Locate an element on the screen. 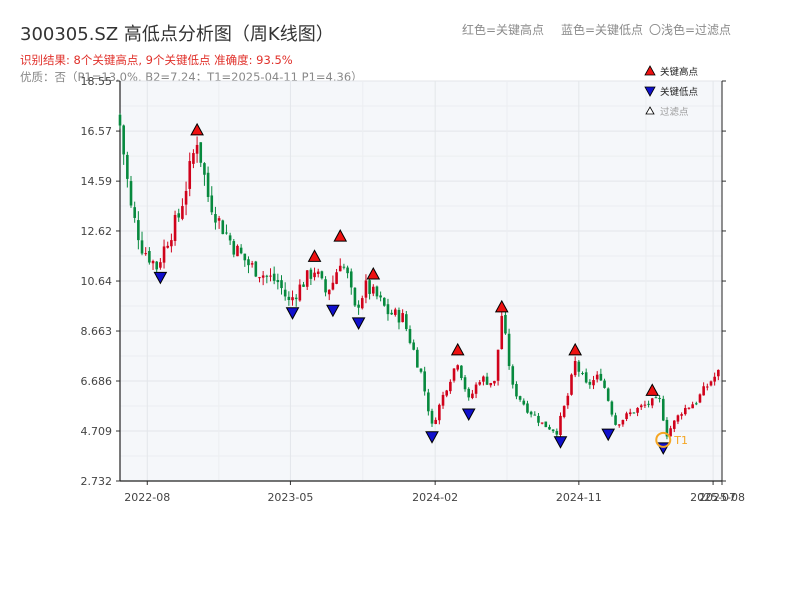 Image resolution: width=800 pixels, height=600 pixels. y-tick-label: 18.55 is located at coordinates (97, 81).